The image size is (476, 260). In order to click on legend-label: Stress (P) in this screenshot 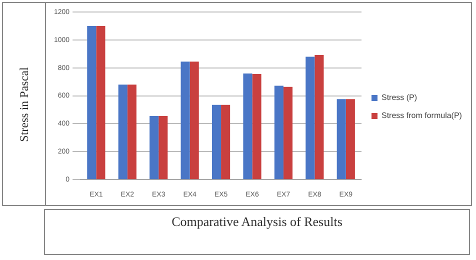, I will do `click(400, 97)`.